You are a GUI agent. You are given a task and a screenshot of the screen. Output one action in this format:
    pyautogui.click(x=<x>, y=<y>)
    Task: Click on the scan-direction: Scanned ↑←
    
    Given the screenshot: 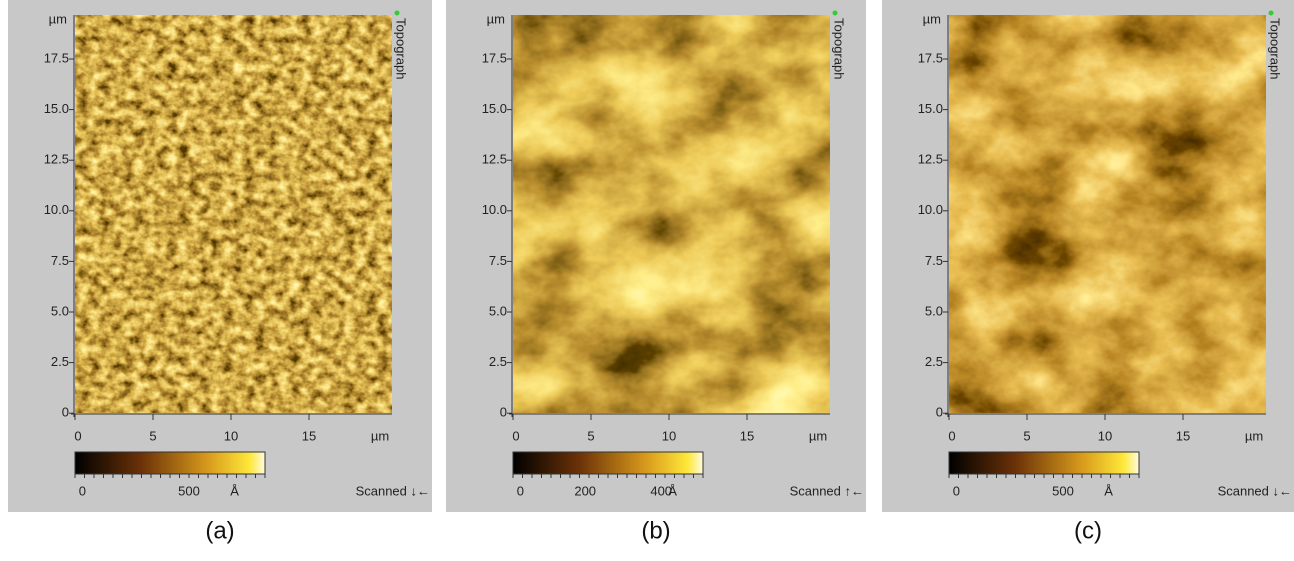 What is the action you would take?
    pyautogui.click(x=827, y=490)
    